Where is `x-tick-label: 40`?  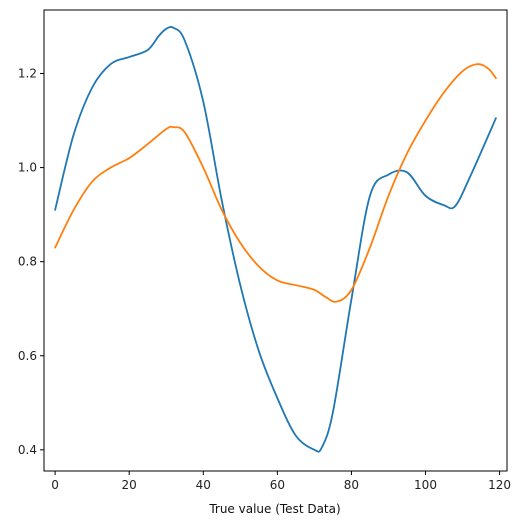 x-tick-label: 40 is located at coordinates (203, 485).